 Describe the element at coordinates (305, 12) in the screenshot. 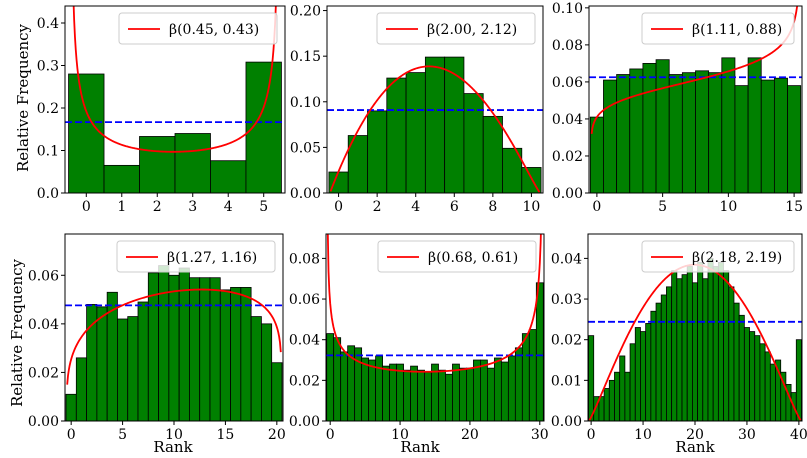

I see `y-tick-label: 0.20` at that location.